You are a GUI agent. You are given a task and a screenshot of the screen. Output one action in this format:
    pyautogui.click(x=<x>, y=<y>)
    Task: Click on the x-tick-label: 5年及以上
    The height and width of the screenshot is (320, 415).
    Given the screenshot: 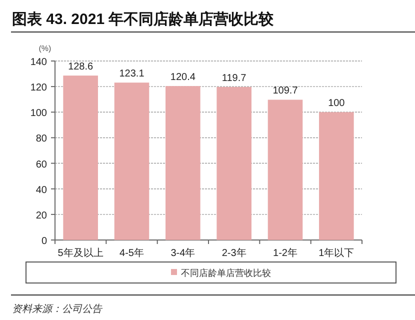 What is the action you would take?
    pyautogui.click(x=81, y=253)
    